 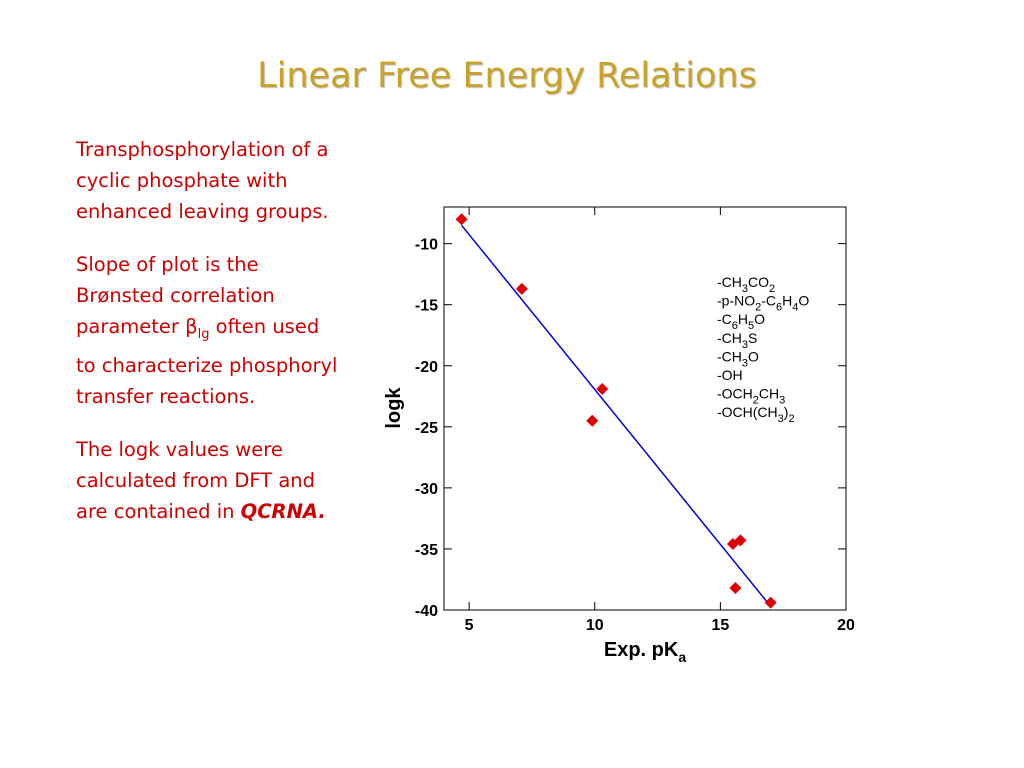 I want to click on subscript: lg, so click(x=203, y=334).